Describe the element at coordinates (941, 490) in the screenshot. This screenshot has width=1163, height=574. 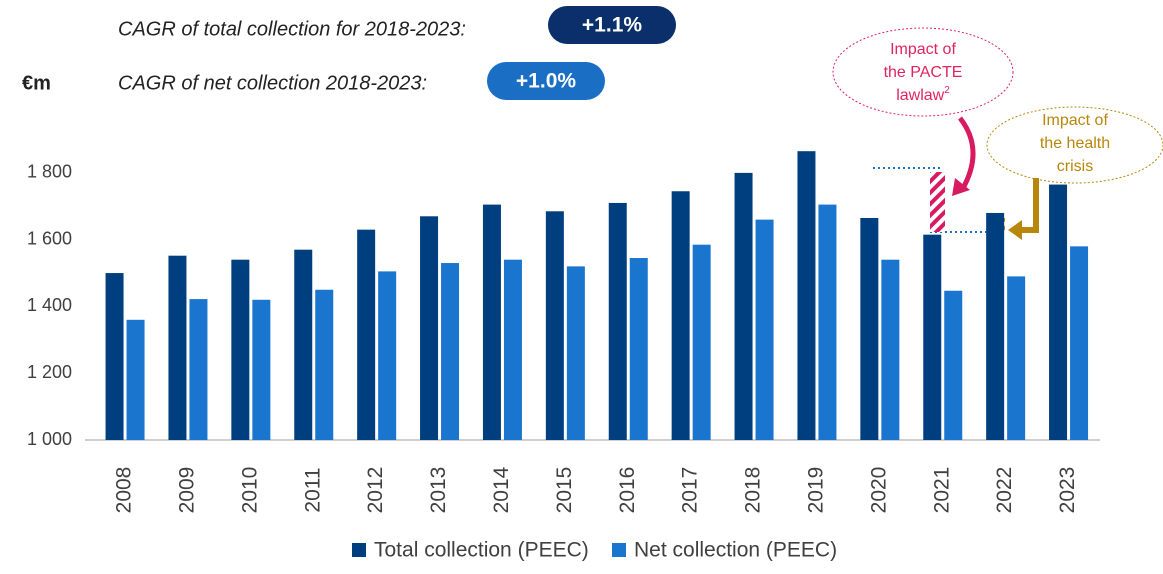
I see `x-tick-label: 2021` at that location.